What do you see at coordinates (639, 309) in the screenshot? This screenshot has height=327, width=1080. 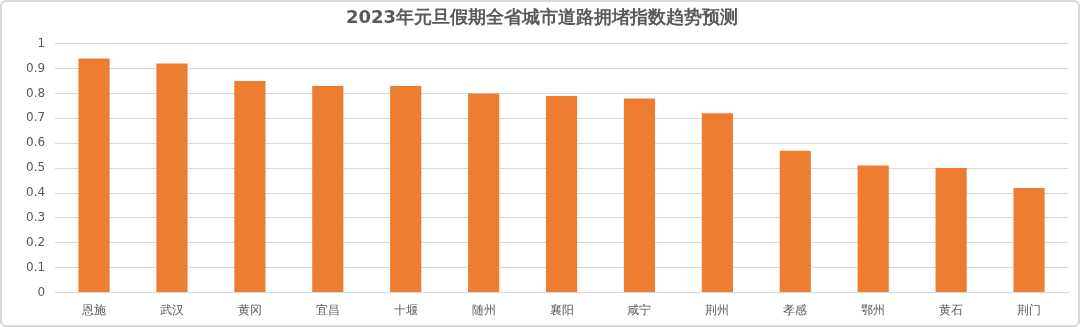 I see `x-tick-label: 咸宁` at bounding box center [639, 309].